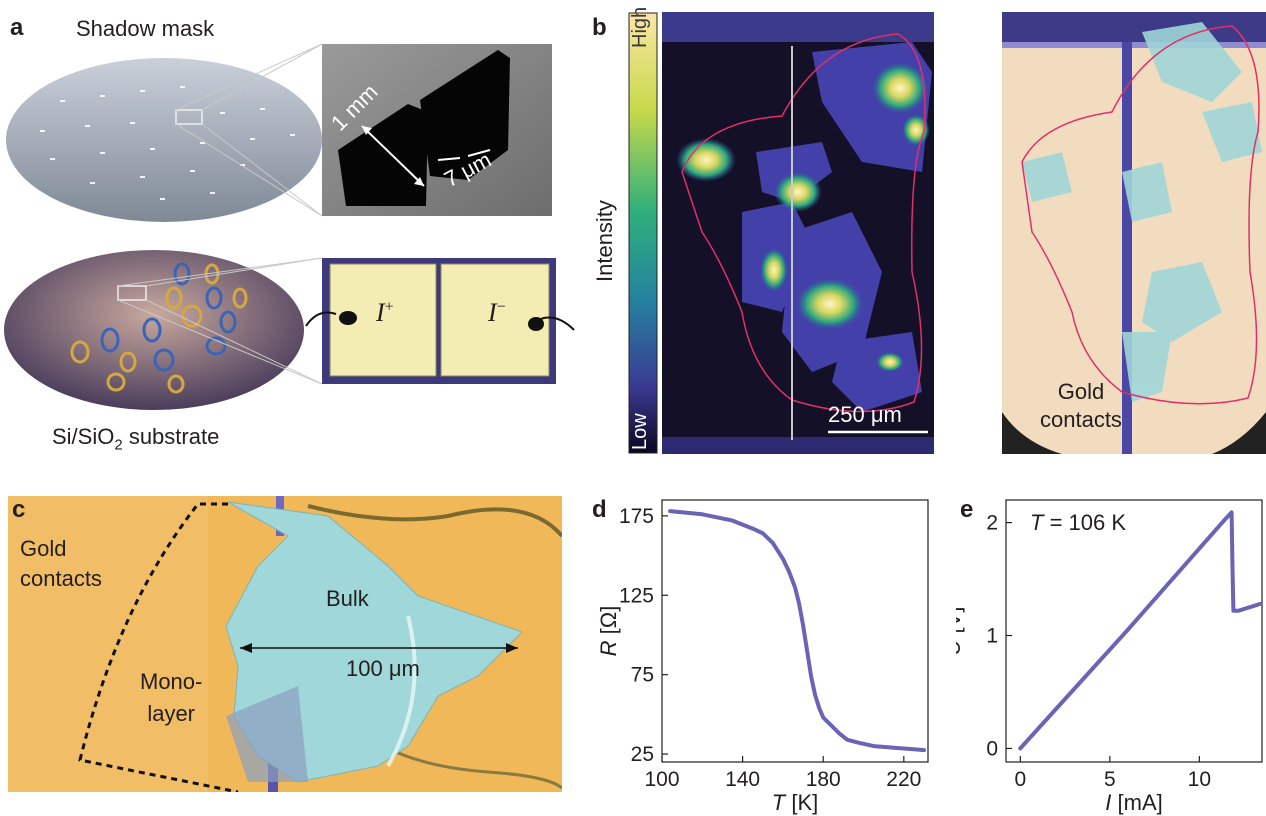 This screenshot has height=816, width=1266. Describe the element at coordinates (171, 436) in the screenshot. I see `substrate-label-suffix: substrate` at that location.